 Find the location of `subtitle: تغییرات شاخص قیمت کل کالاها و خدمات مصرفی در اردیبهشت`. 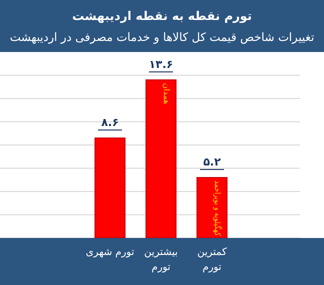

subtitle: تغییرات شاخص قیمت کل کالاها و خدمات مصرفی در اردیبهشت is located at coordinates (162, 37).